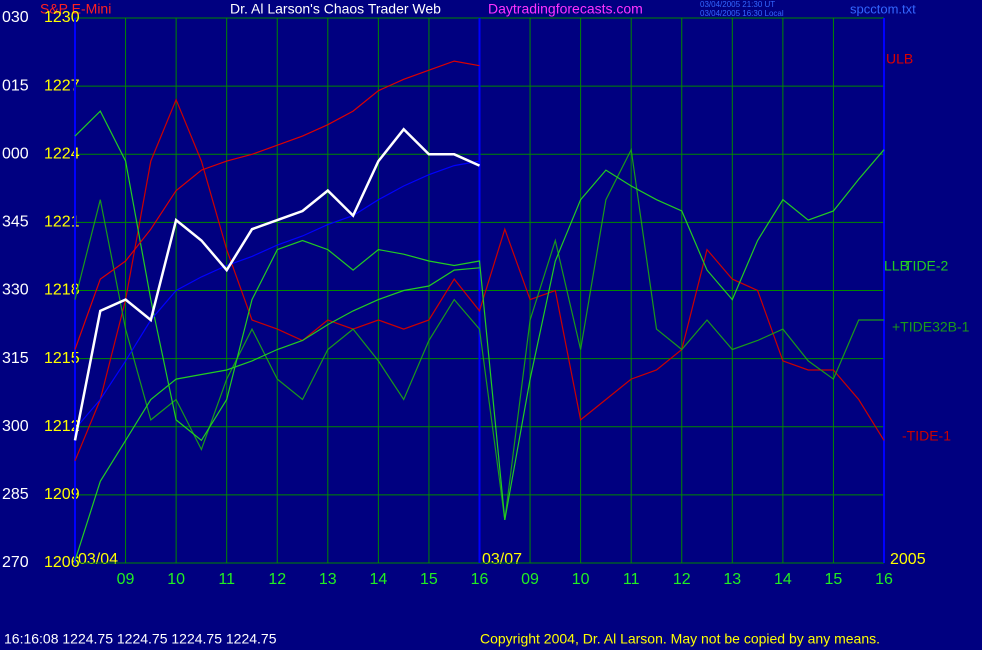 This screenshot has height=650, width=982. What do you see at coordinates (62, 426) in the screenshot?
I see `y-tick-label: 1212` at bounding box center [62, 426].